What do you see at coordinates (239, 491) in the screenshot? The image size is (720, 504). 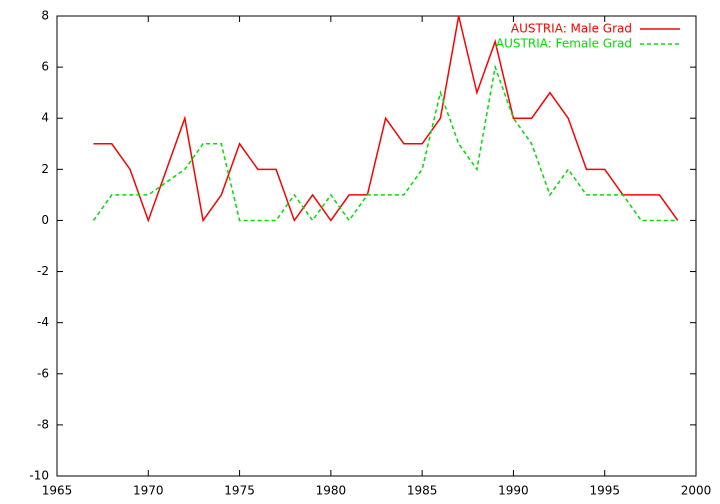 I see `x-tick-label: 1975` at bounding box center [239, 491].